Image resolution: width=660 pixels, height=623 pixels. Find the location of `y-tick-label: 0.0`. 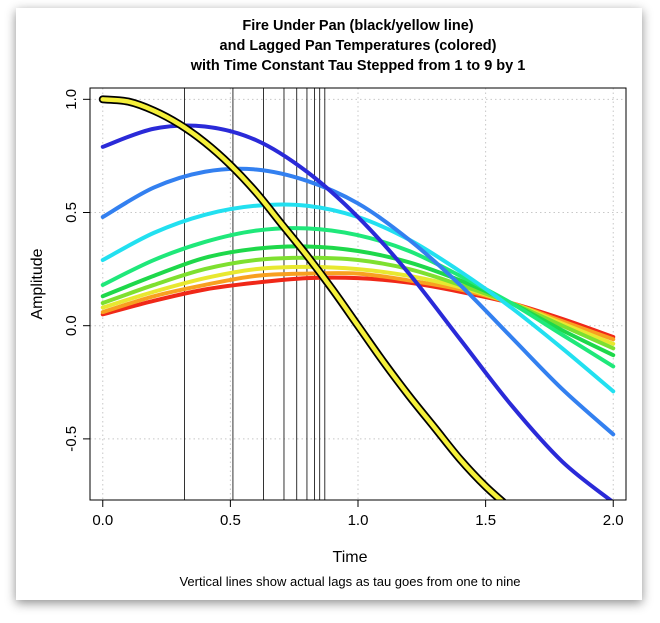

y-tick-label: 0.0 is located at coordinates (71, 325).